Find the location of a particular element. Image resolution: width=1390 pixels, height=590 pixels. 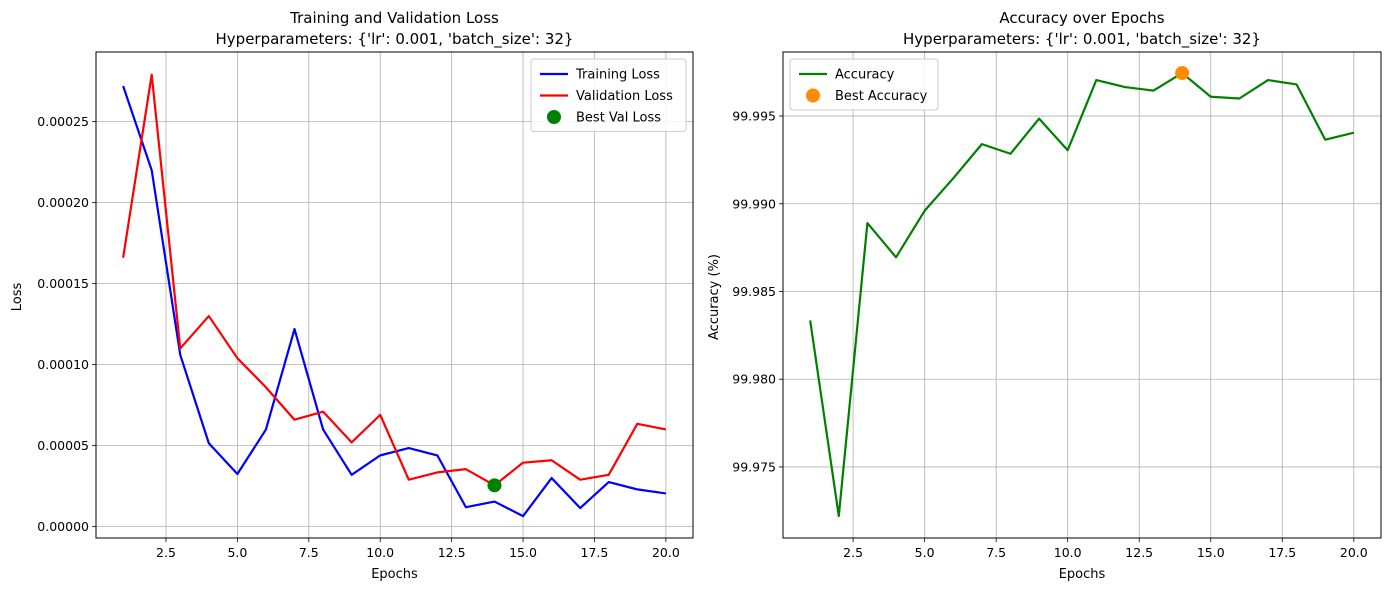

loss-chart-legend-label: Best Val Loss is located at coordinates (618, 118).